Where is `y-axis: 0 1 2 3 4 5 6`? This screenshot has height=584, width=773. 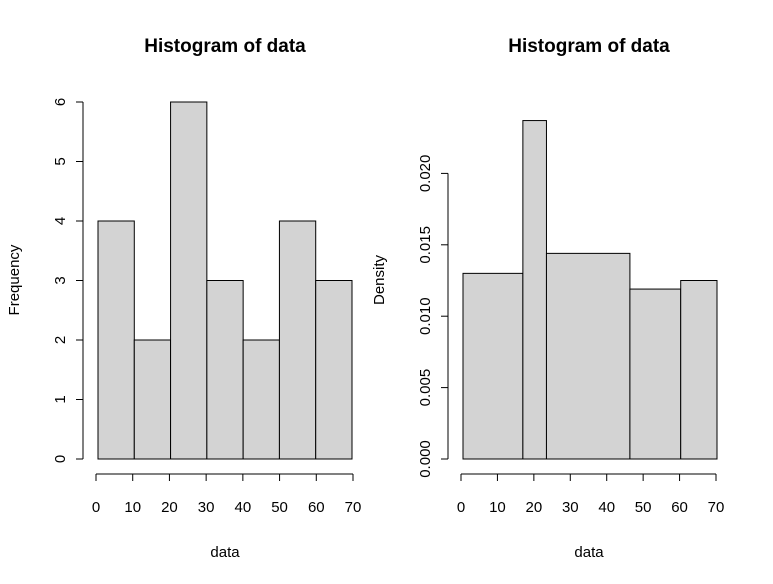
y-axis: 0 1 2 3 4 5 6 is located at coordinates (68, 280).